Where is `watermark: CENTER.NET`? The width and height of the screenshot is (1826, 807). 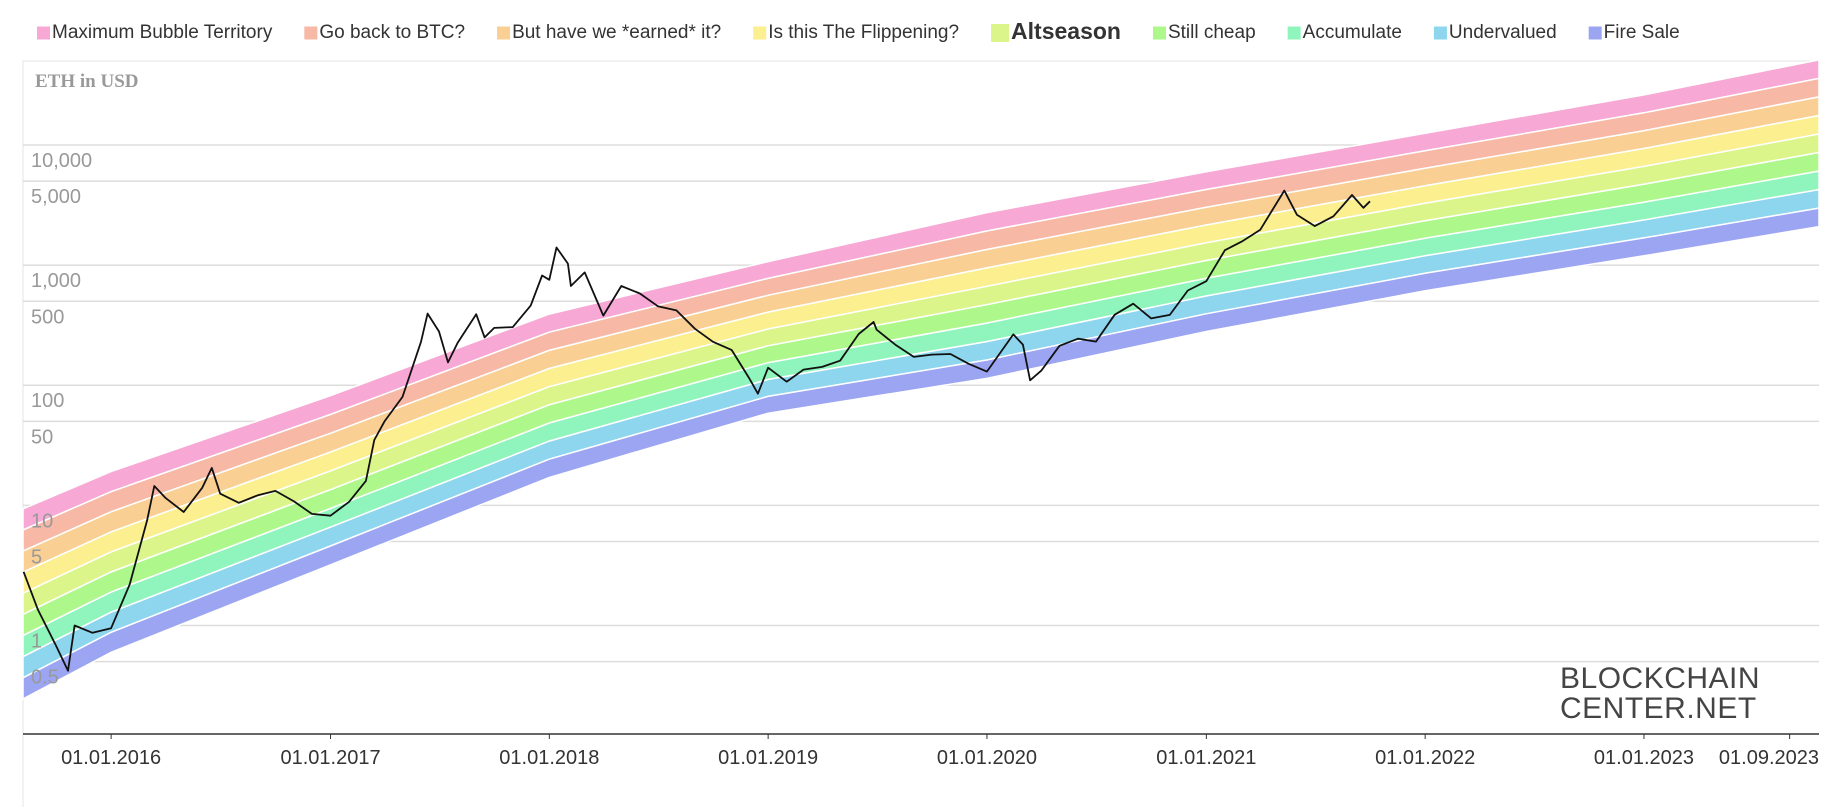
watermark: CENTER.NET is located at coordinates (1658, 708).